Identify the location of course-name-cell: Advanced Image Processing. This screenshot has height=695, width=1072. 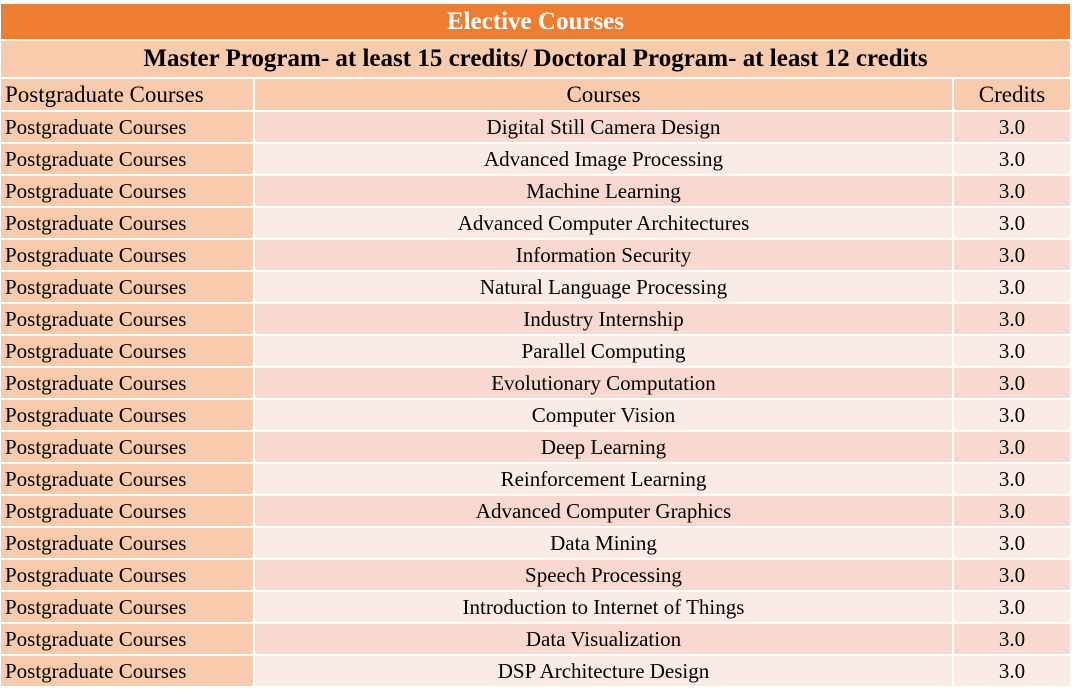
(604, 160).